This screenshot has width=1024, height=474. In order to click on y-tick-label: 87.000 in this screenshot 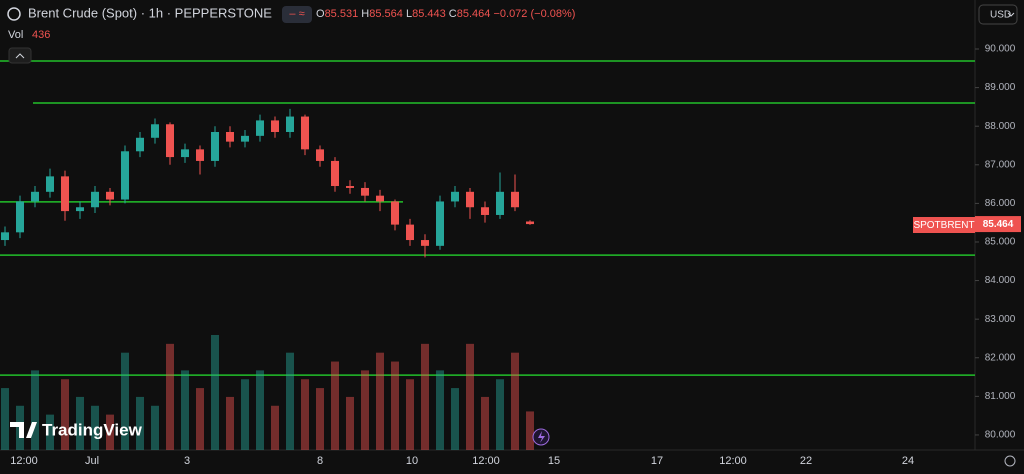, I will do `click(1000, 164)`.